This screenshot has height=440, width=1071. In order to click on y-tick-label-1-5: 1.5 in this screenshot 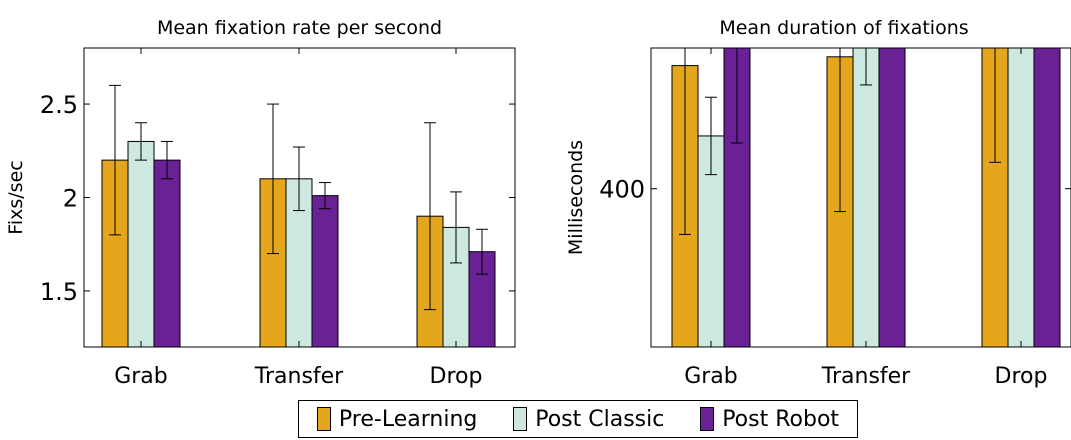, I will do `click(59, 292)`.